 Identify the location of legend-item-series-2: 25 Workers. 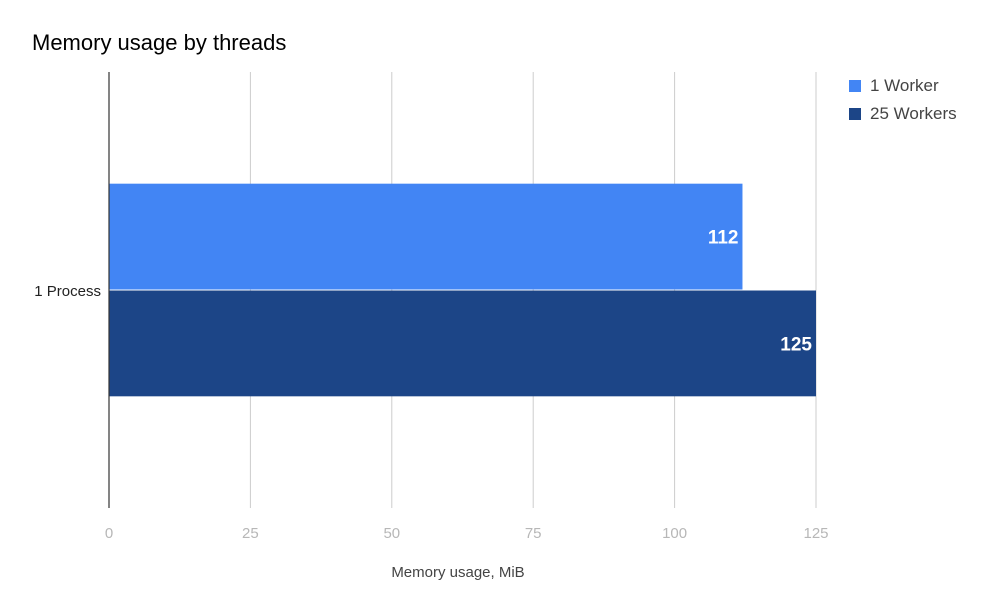
(903, 114).